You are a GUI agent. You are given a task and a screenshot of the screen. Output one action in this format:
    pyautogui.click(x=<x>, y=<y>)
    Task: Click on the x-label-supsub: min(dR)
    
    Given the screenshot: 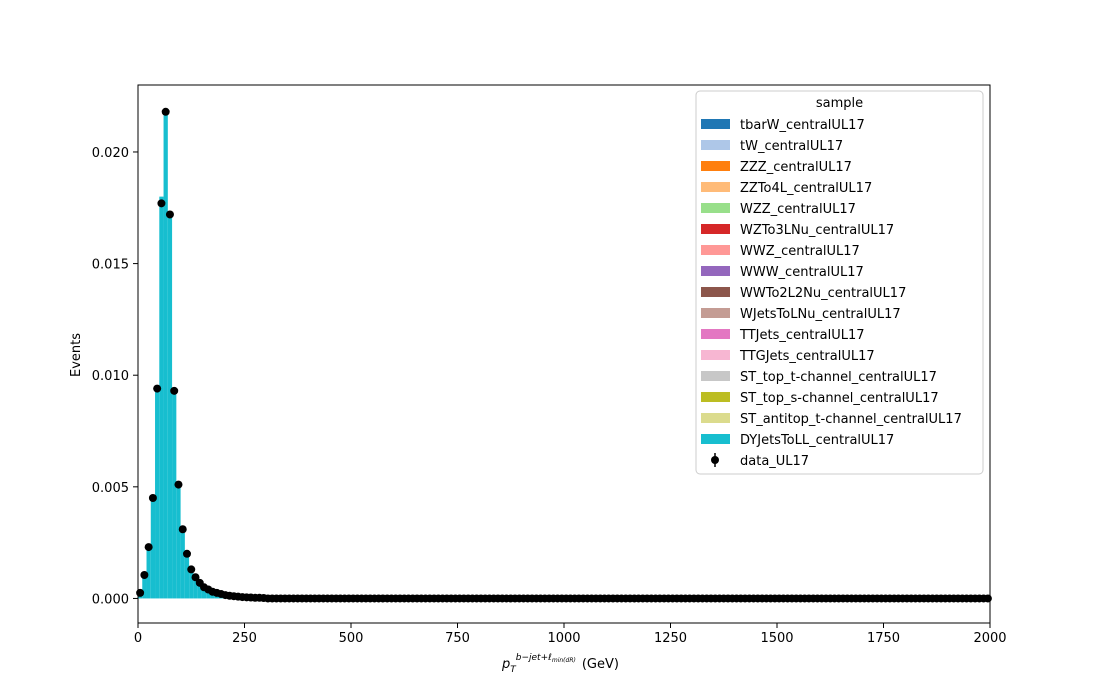 What is the action you would take?
    pyautogui.click(x=564, y=660)
    